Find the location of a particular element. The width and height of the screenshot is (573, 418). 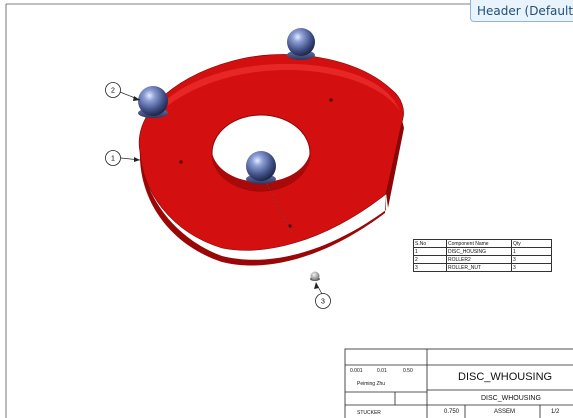

bom-cell-no: 3 is located at coordinates (430, 267).